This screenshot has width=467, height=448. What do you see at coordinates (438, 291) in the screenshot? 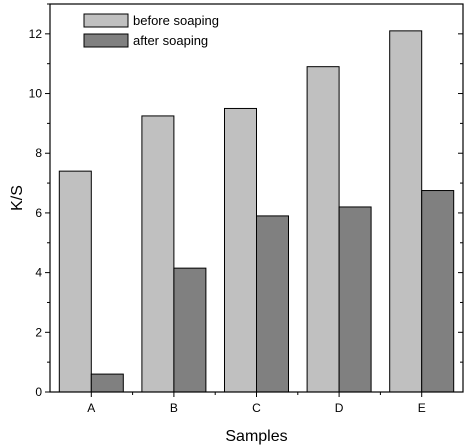
I see `bar-e-after-soaping` at bounding box center [438, 291].